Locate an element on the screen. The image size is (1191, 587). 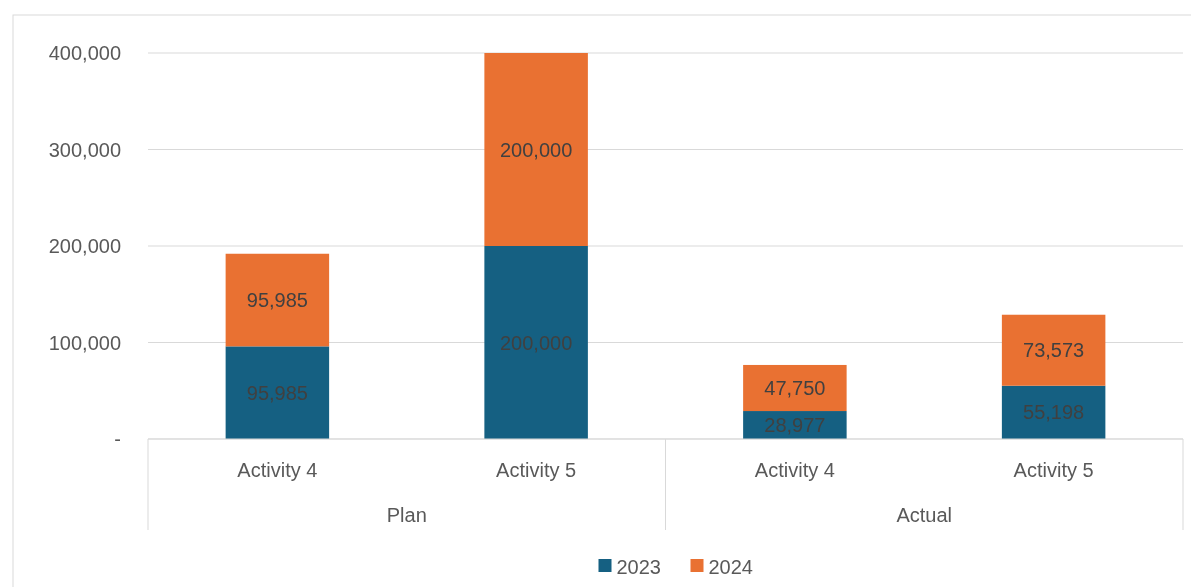
legend-label: 2024 is located at coordinates (730, 567).